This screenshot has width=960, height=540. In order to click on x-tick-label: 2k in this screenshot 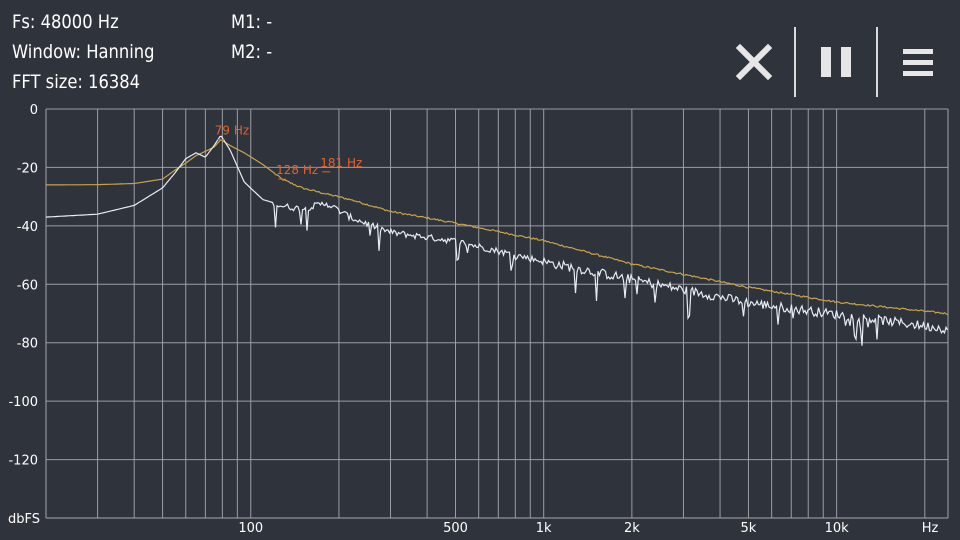, I will do `click(632, 528)`.